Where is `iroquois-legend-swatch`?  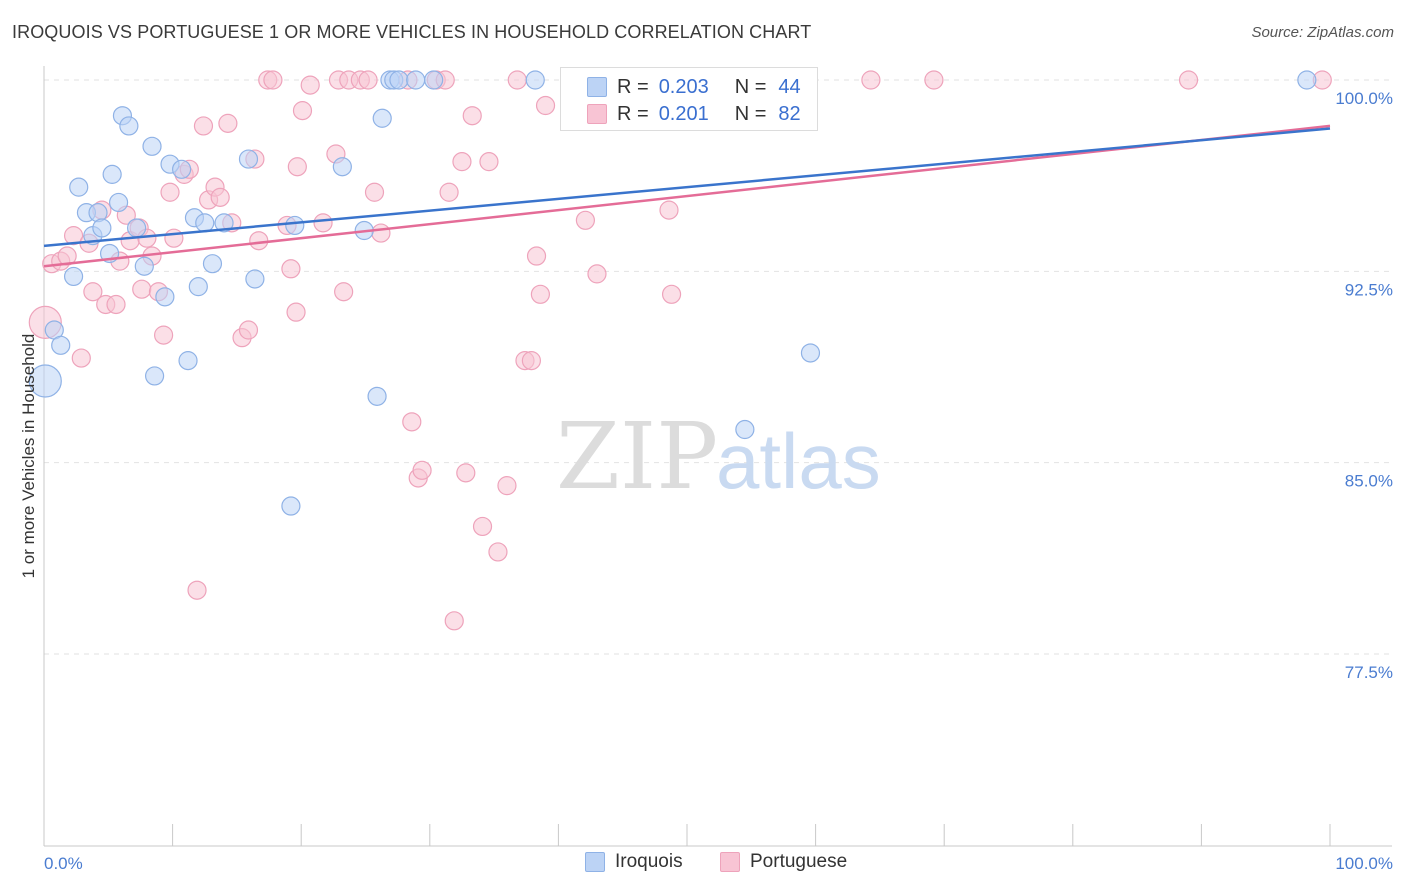
iroquois-legend-swatch is located at coordinates (595, 862).